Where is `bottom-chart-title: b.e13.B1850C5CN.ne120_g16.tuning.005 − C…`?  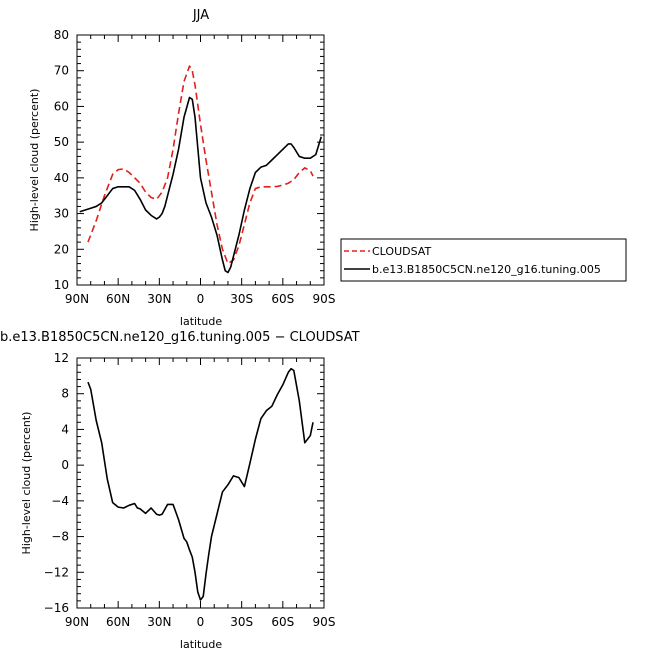
bottom-chart-title: b.e13.B1850C5CN.ne120_g16.tuning.005 − C… is located at coordinates (180, 337).